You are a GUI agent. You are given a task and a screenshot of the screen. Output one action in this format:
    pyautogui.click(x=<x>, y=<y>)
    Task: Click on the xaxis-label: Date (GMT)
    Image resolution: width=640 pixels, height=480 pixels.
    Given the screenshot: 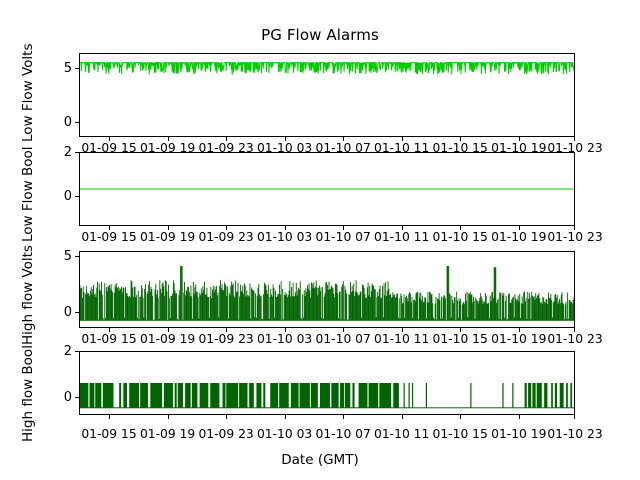 What is the action you would take?
    pyautogui.click(x=320, y=460)
    